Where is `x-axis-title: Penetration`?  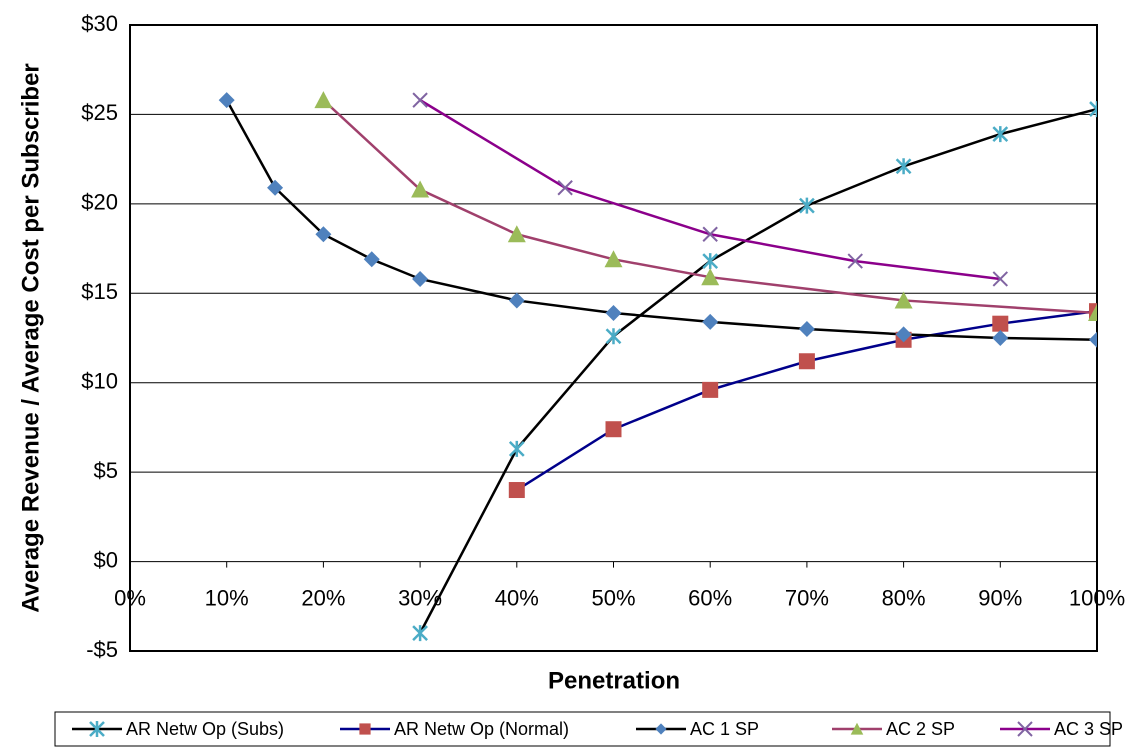 x-axis-title: Penetration is located at coordinates (614, 680).